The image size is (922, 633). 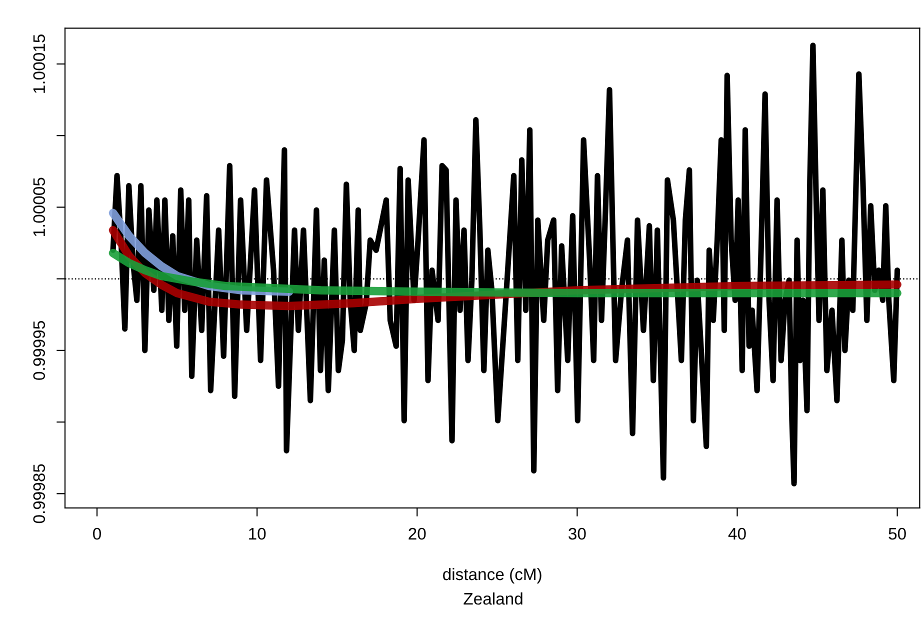 What do you see at coordinates (39, 494) in the screenshot?
I see `y-tick-label: 0.99985` at bounding box center [39, 494].